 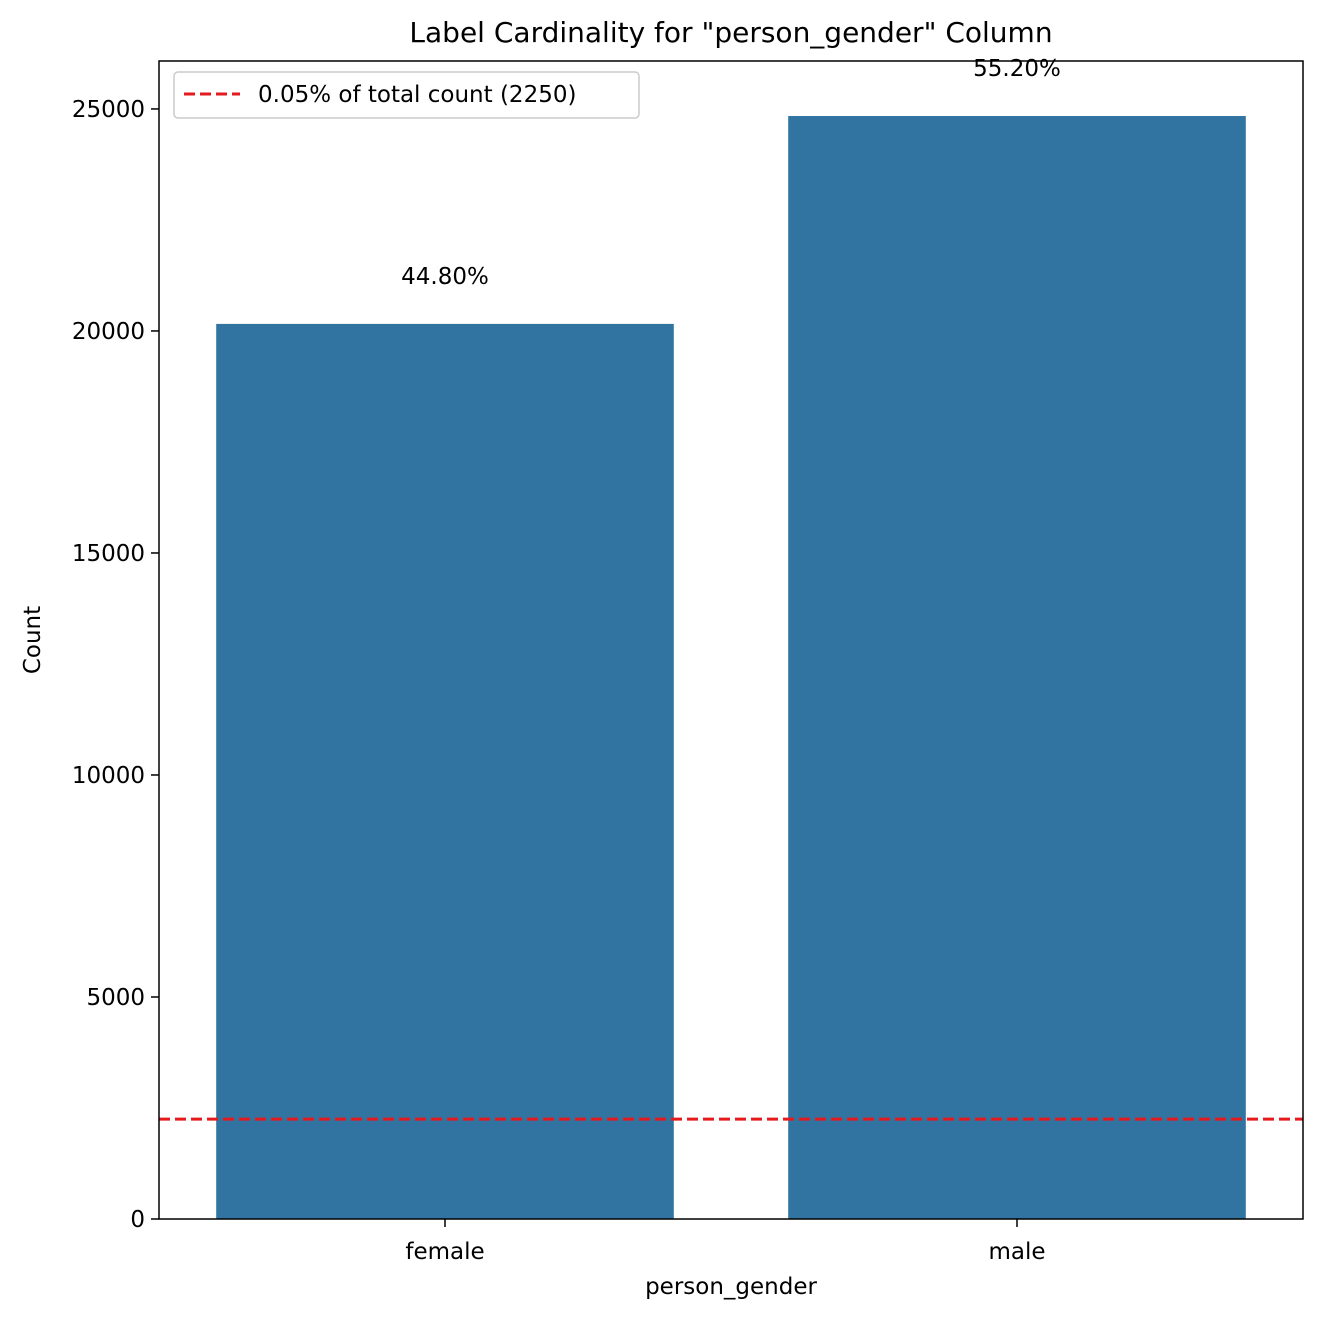 I want to click on bar-label-male: 55.20%, so click(x=1017, y=69).